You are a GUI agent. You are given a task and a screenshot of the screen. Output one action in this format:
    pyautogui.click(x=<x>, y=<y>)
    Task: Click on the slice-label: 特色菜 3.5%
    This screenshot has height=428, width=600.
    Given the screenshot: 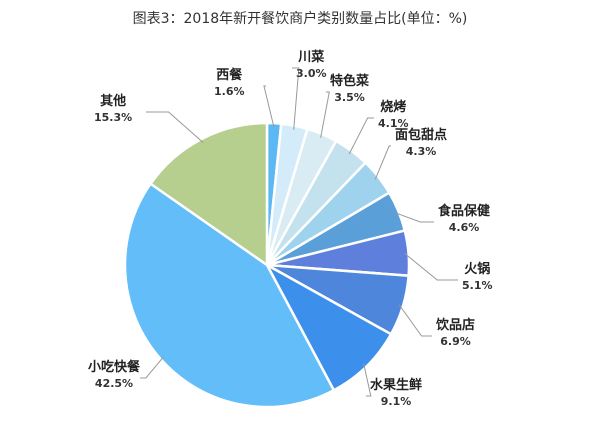 What is the action you would take?
    pyautogui.click(x=349, y=90)
    